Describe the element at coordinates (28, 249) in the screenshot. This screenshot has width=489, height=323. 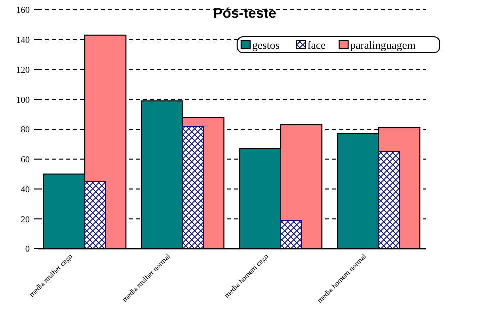
I see `y-tick-label: 0` at that location.